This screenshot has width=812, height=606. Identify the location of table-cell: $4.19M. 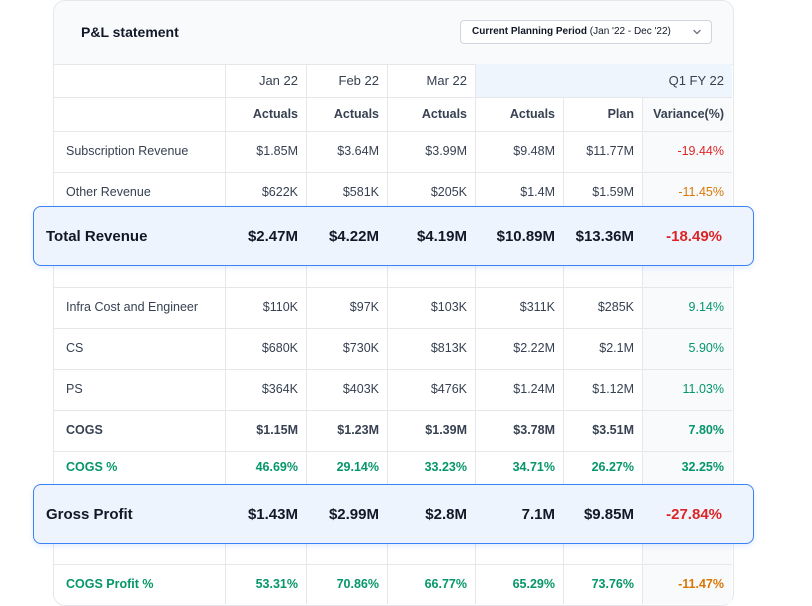
(441, 236).